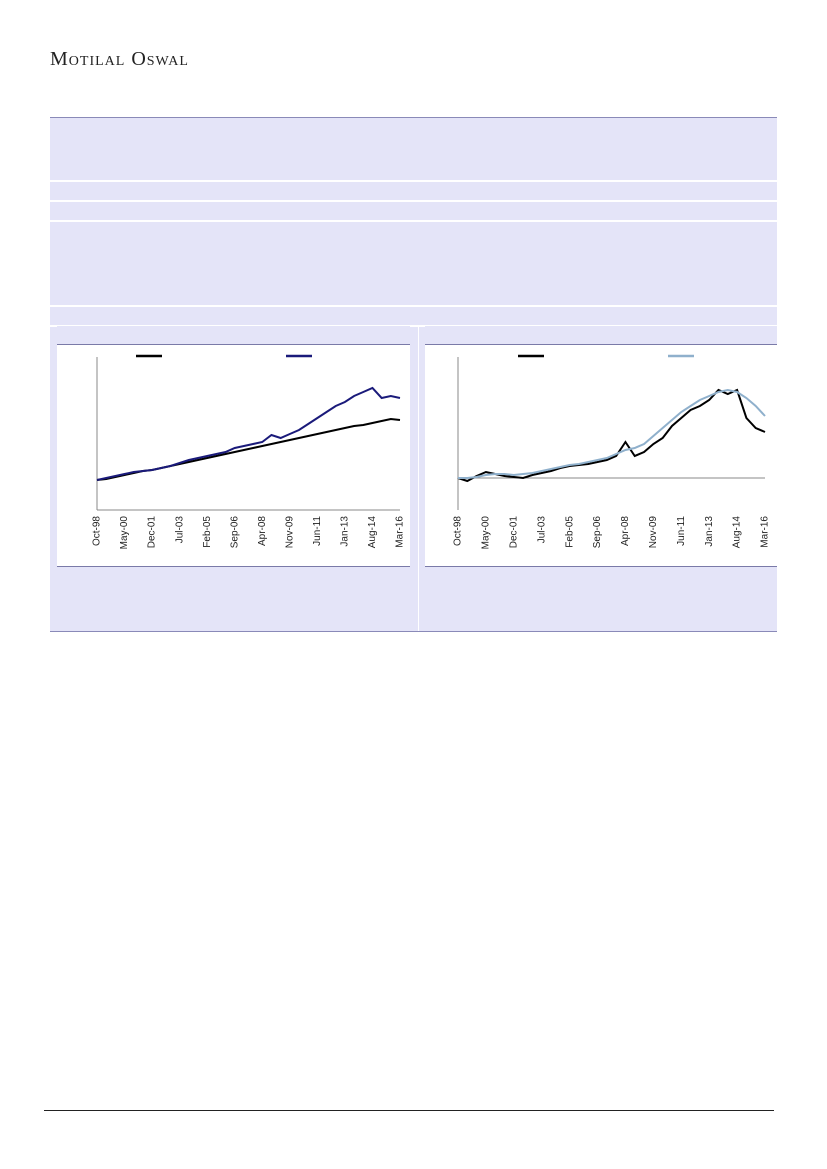  Describe the element at coordinates (409, 1110) in the screenshot. I see `footer-rule` at that location.